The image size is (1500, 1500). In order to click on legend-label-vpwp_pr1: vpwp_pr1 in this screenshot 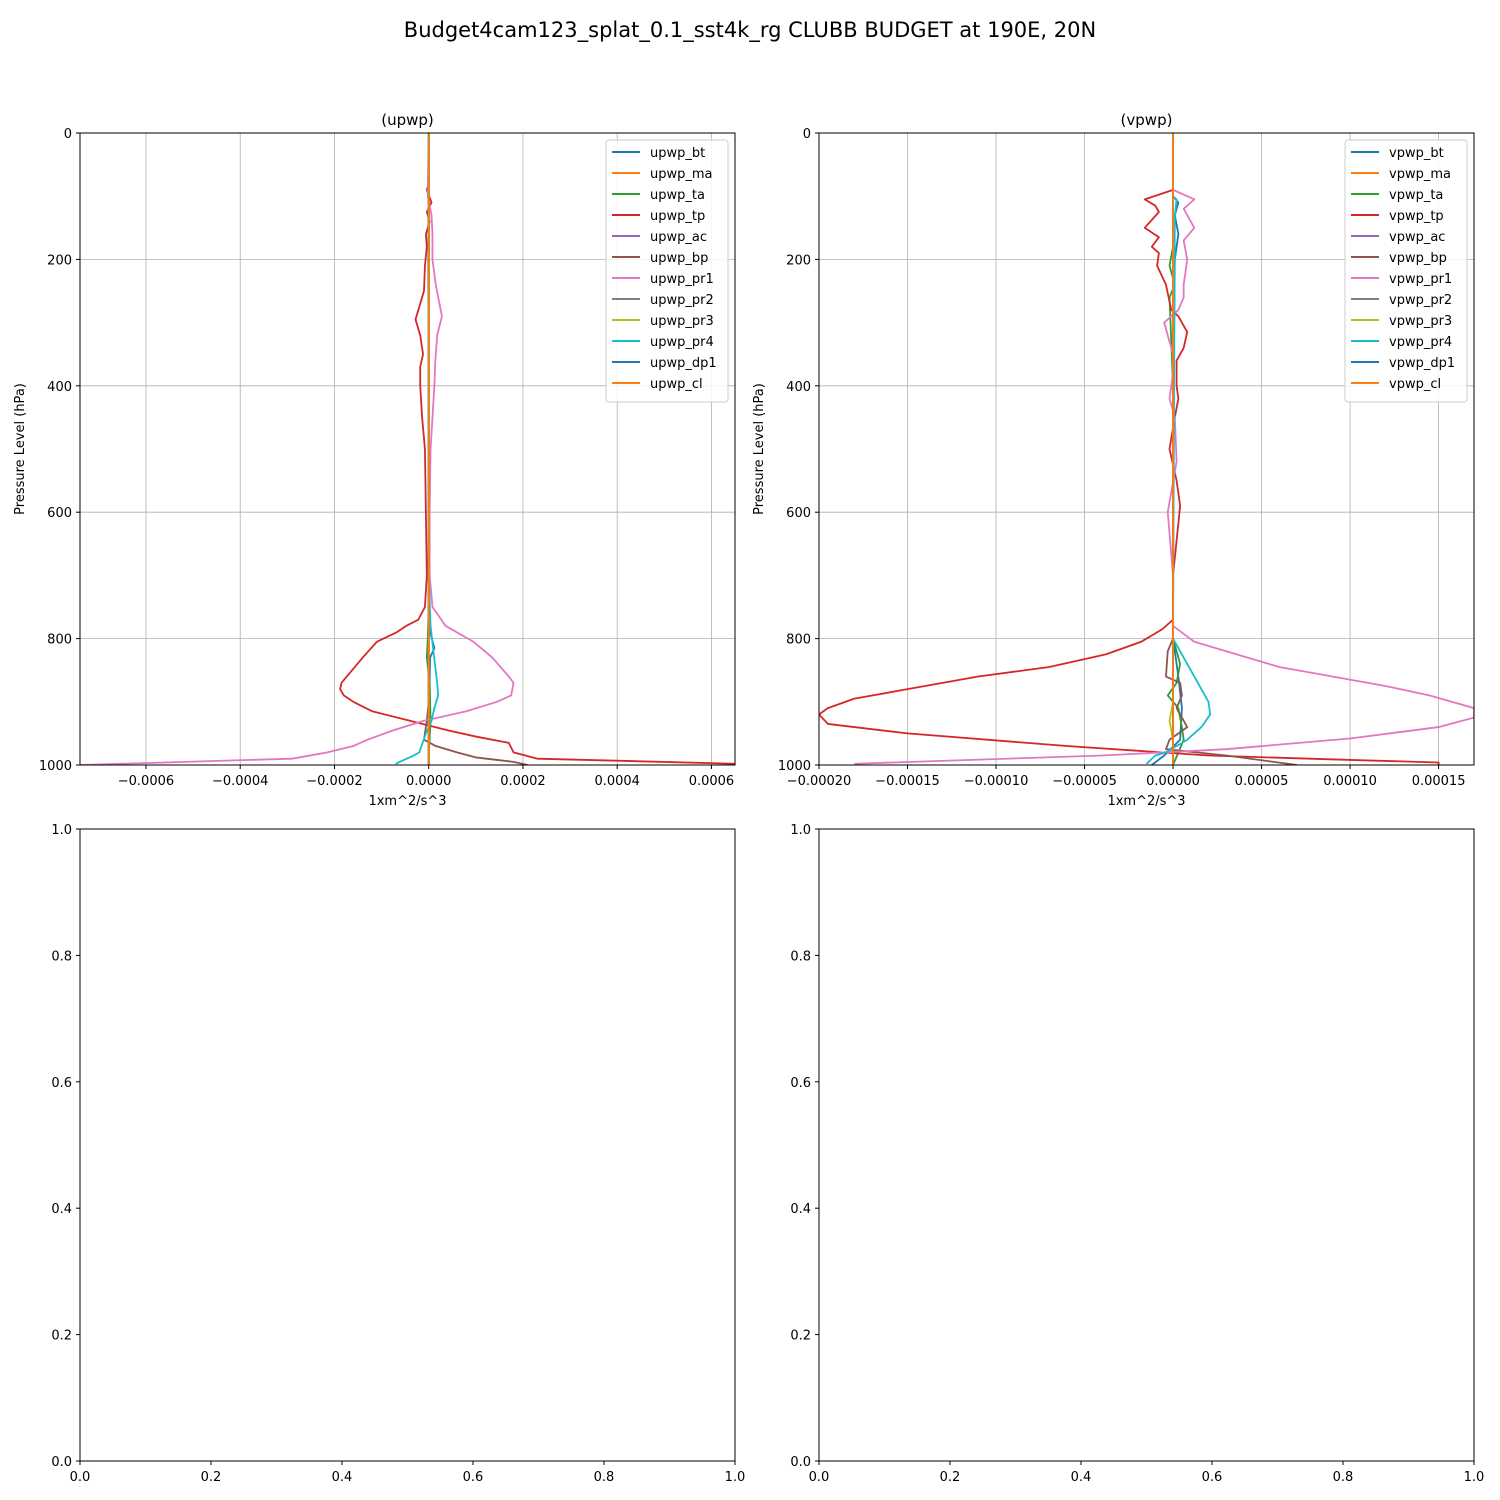, I will do `click(1420, 279)`.